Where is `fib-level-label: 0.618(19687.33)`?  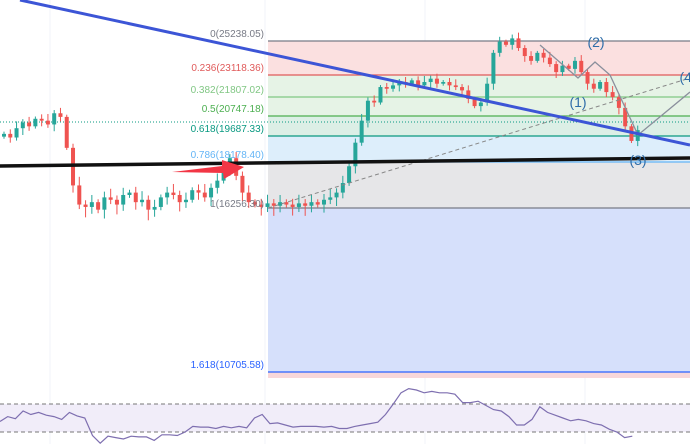 fib-level-label: 0.618(19687.33) is located at coordinates (227, 129).